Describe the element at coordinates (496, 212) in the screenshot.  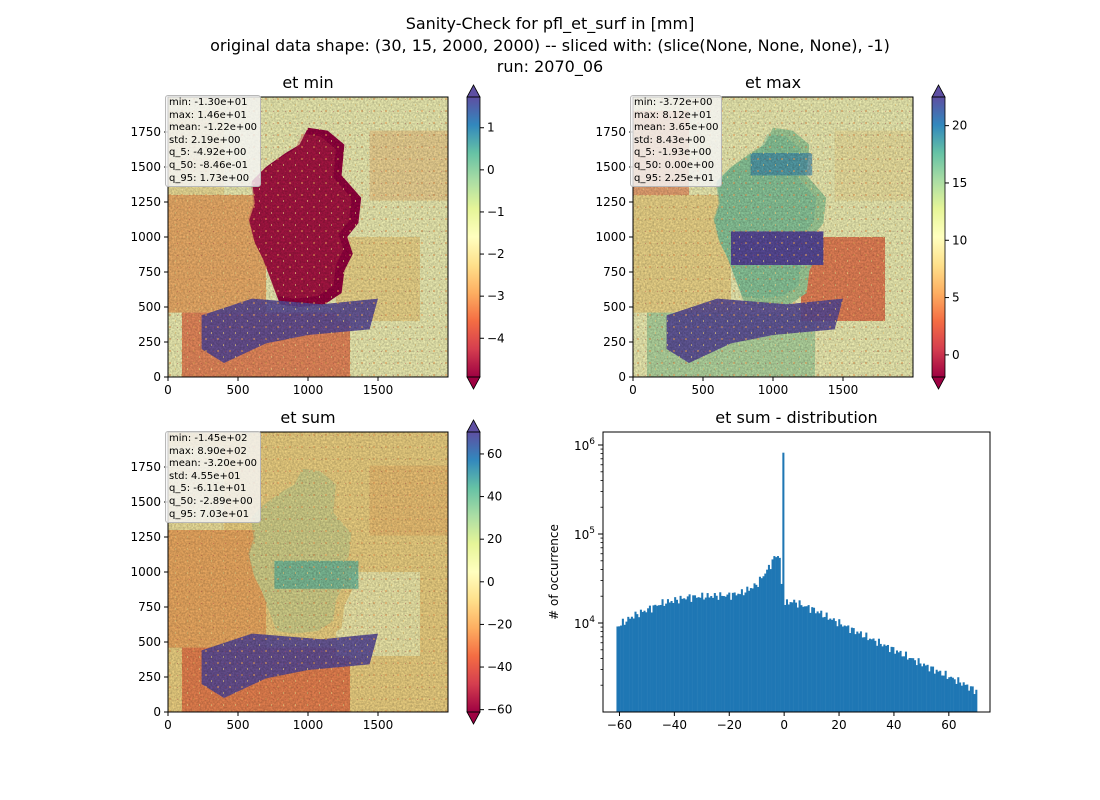
I see `colorbar-tick-label: −1` at that location.